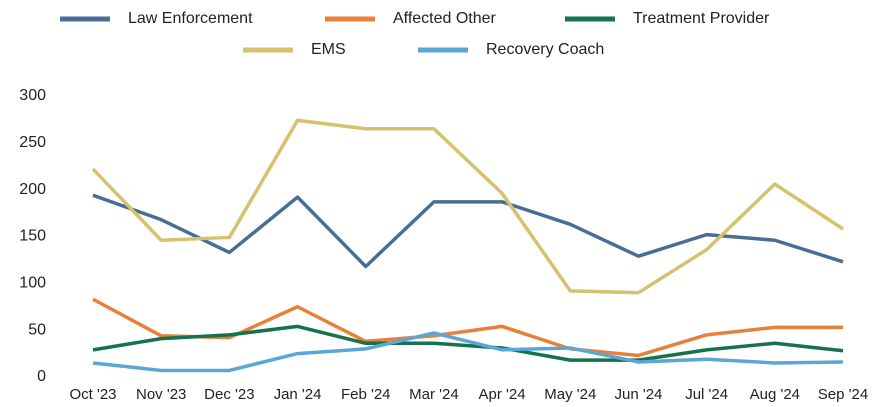 Image resolution: width=874 pixels, height=407 pixels. What do you see at coordinates (32, 236) in the screenshot?
I see `y-tick-label: 150` at bounding box center [32, 236].